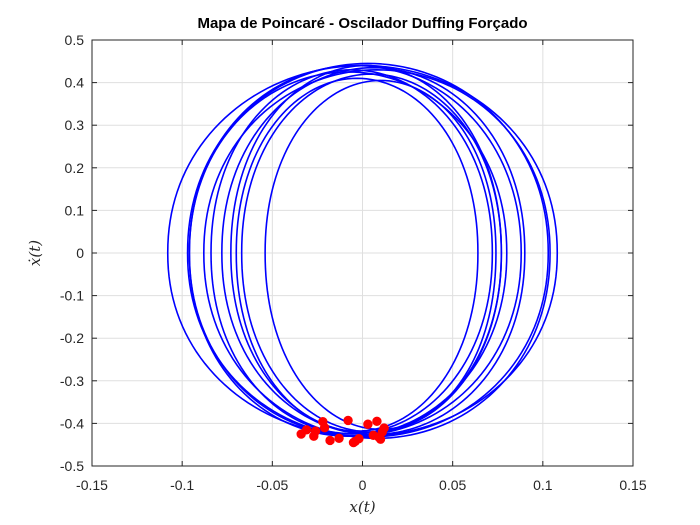  Describe the element at coordinates (342, 431) in the screenshot. I see `poincare-points-series` at that location.